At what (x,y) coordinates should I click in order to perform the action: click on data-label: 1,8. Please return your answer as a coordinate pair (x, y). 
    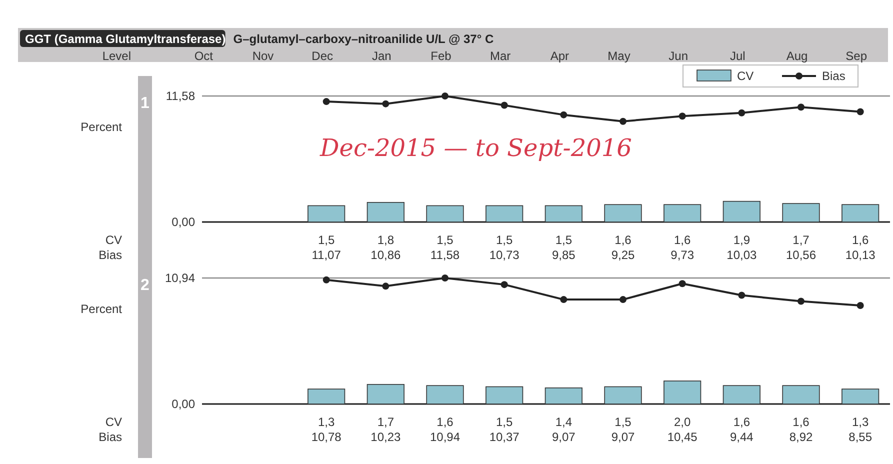
    Looking at the image, I should click on (385, 240).